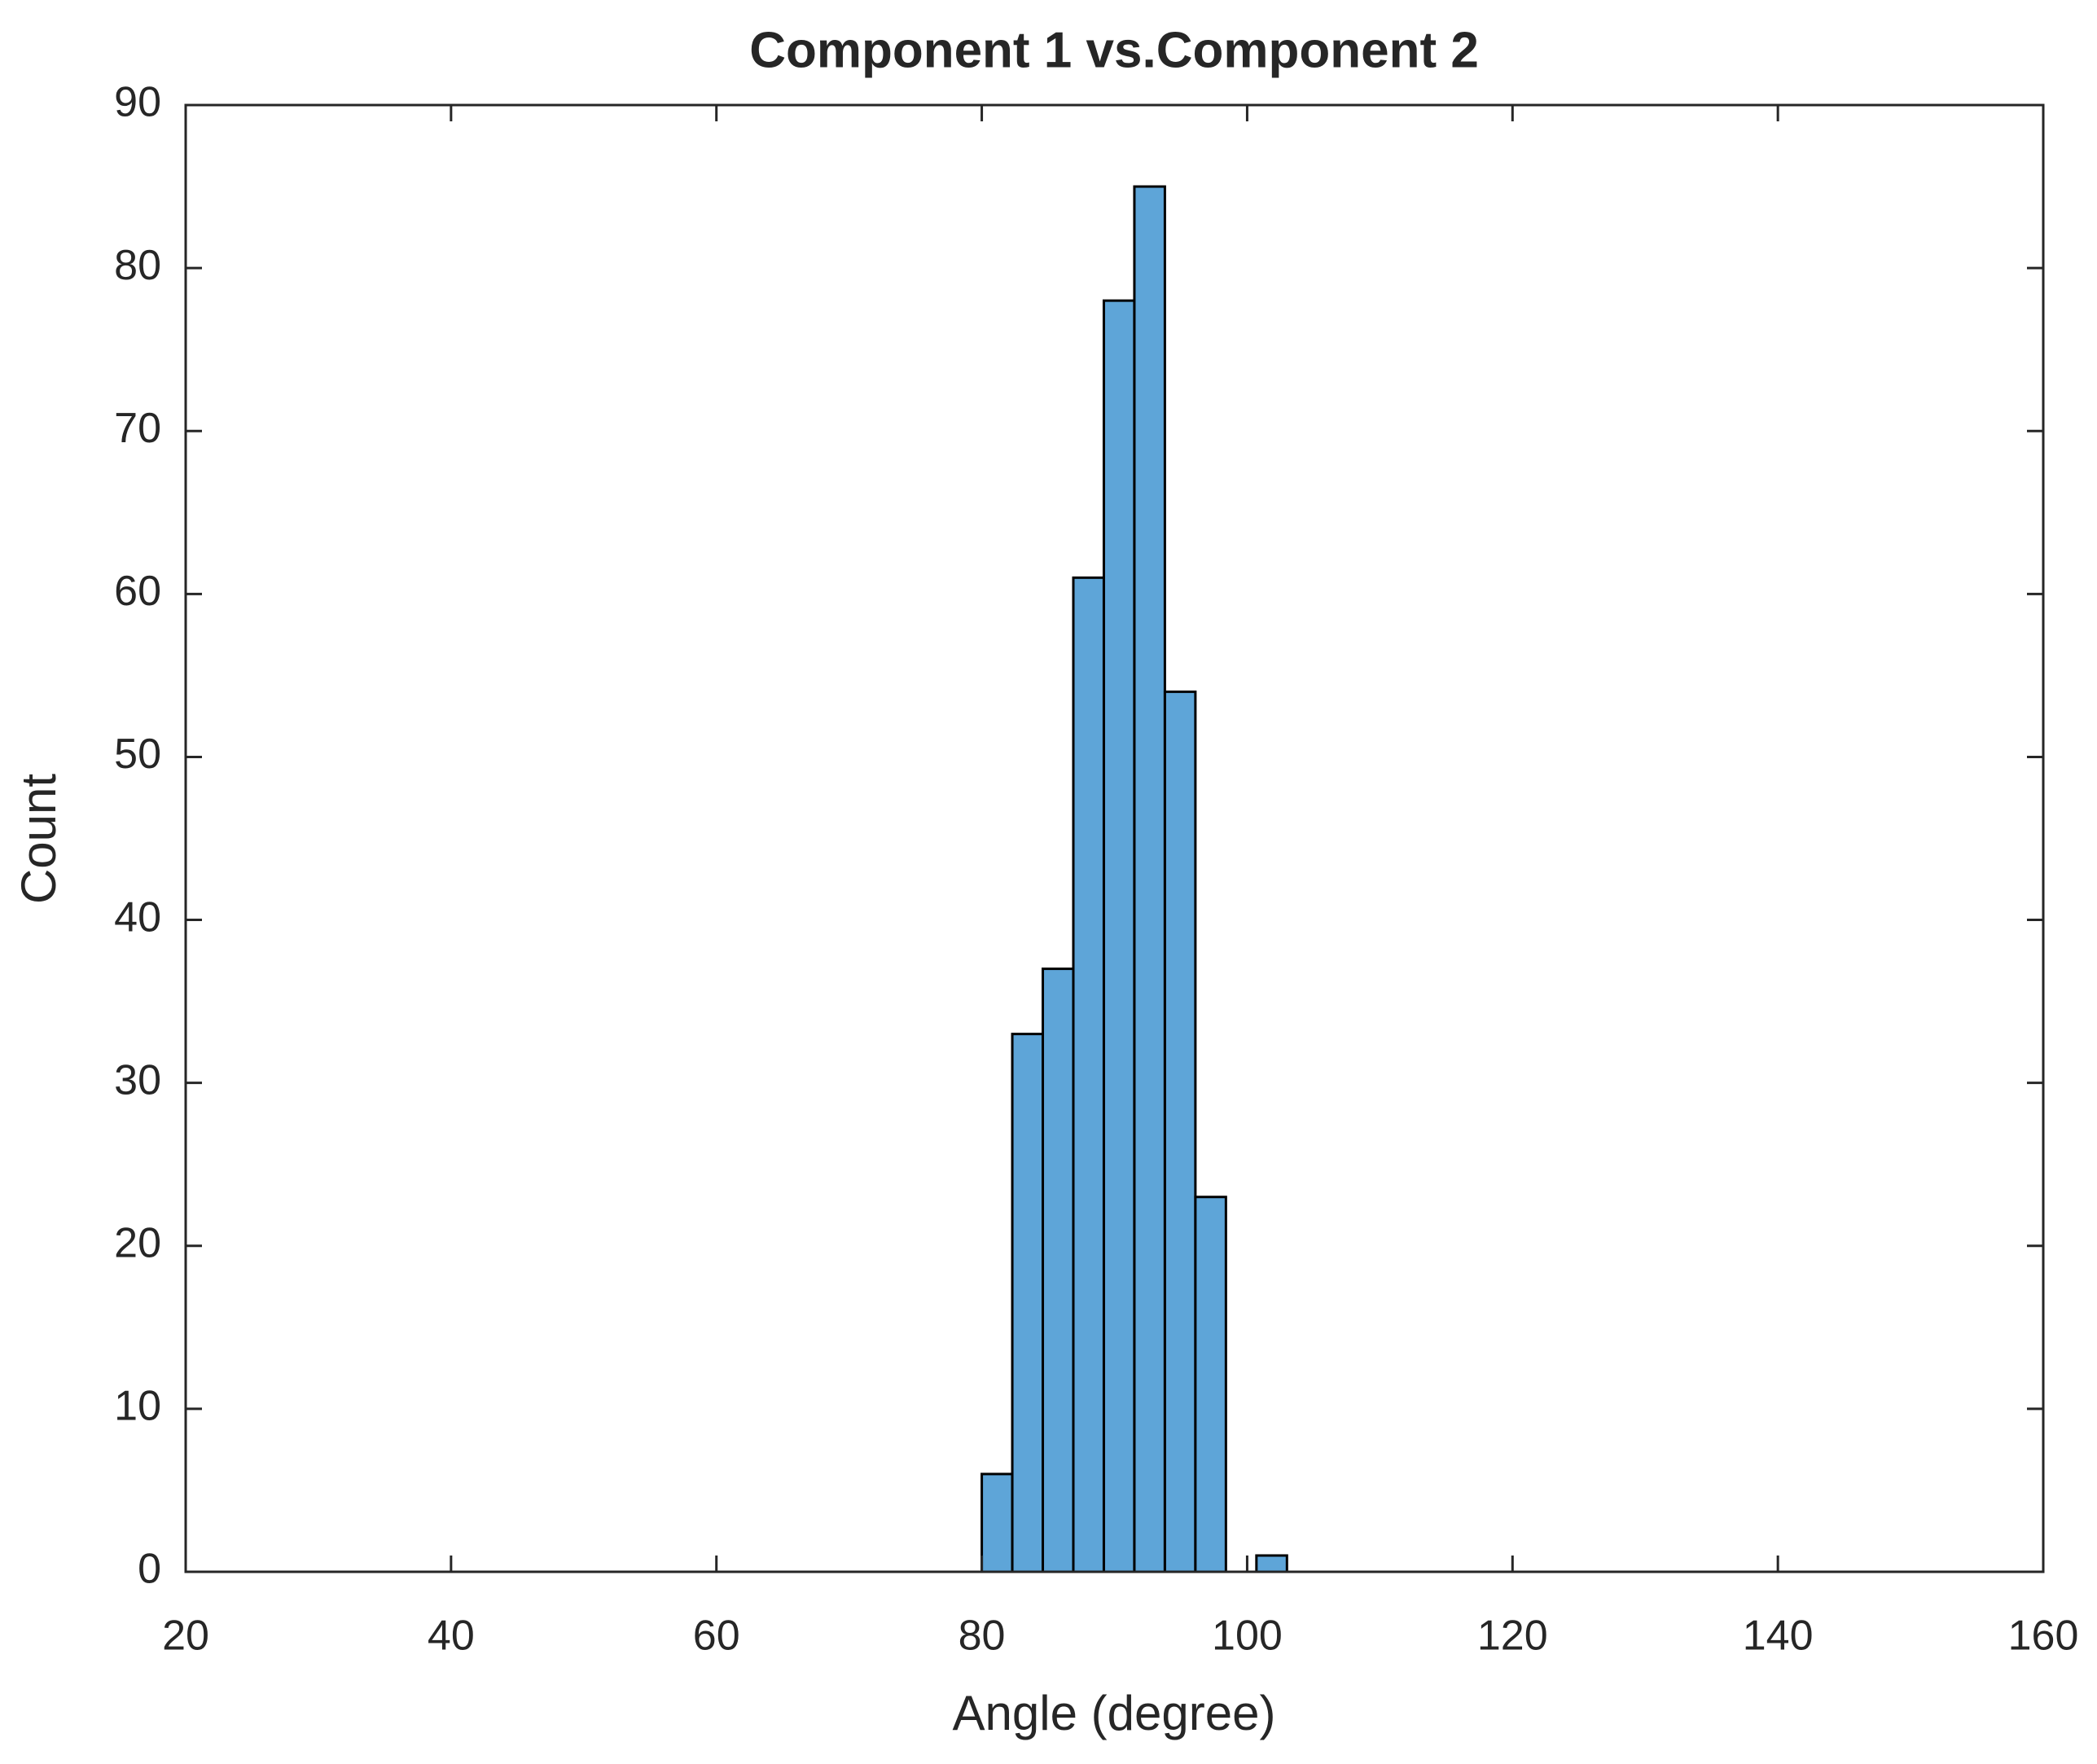 The width and height of the screenshot is (2097, 1764). What do you see at coordinates (149, 1569) in the screenshot?
I see `y-tick-label: 0` at bounding box center [149, 1569].